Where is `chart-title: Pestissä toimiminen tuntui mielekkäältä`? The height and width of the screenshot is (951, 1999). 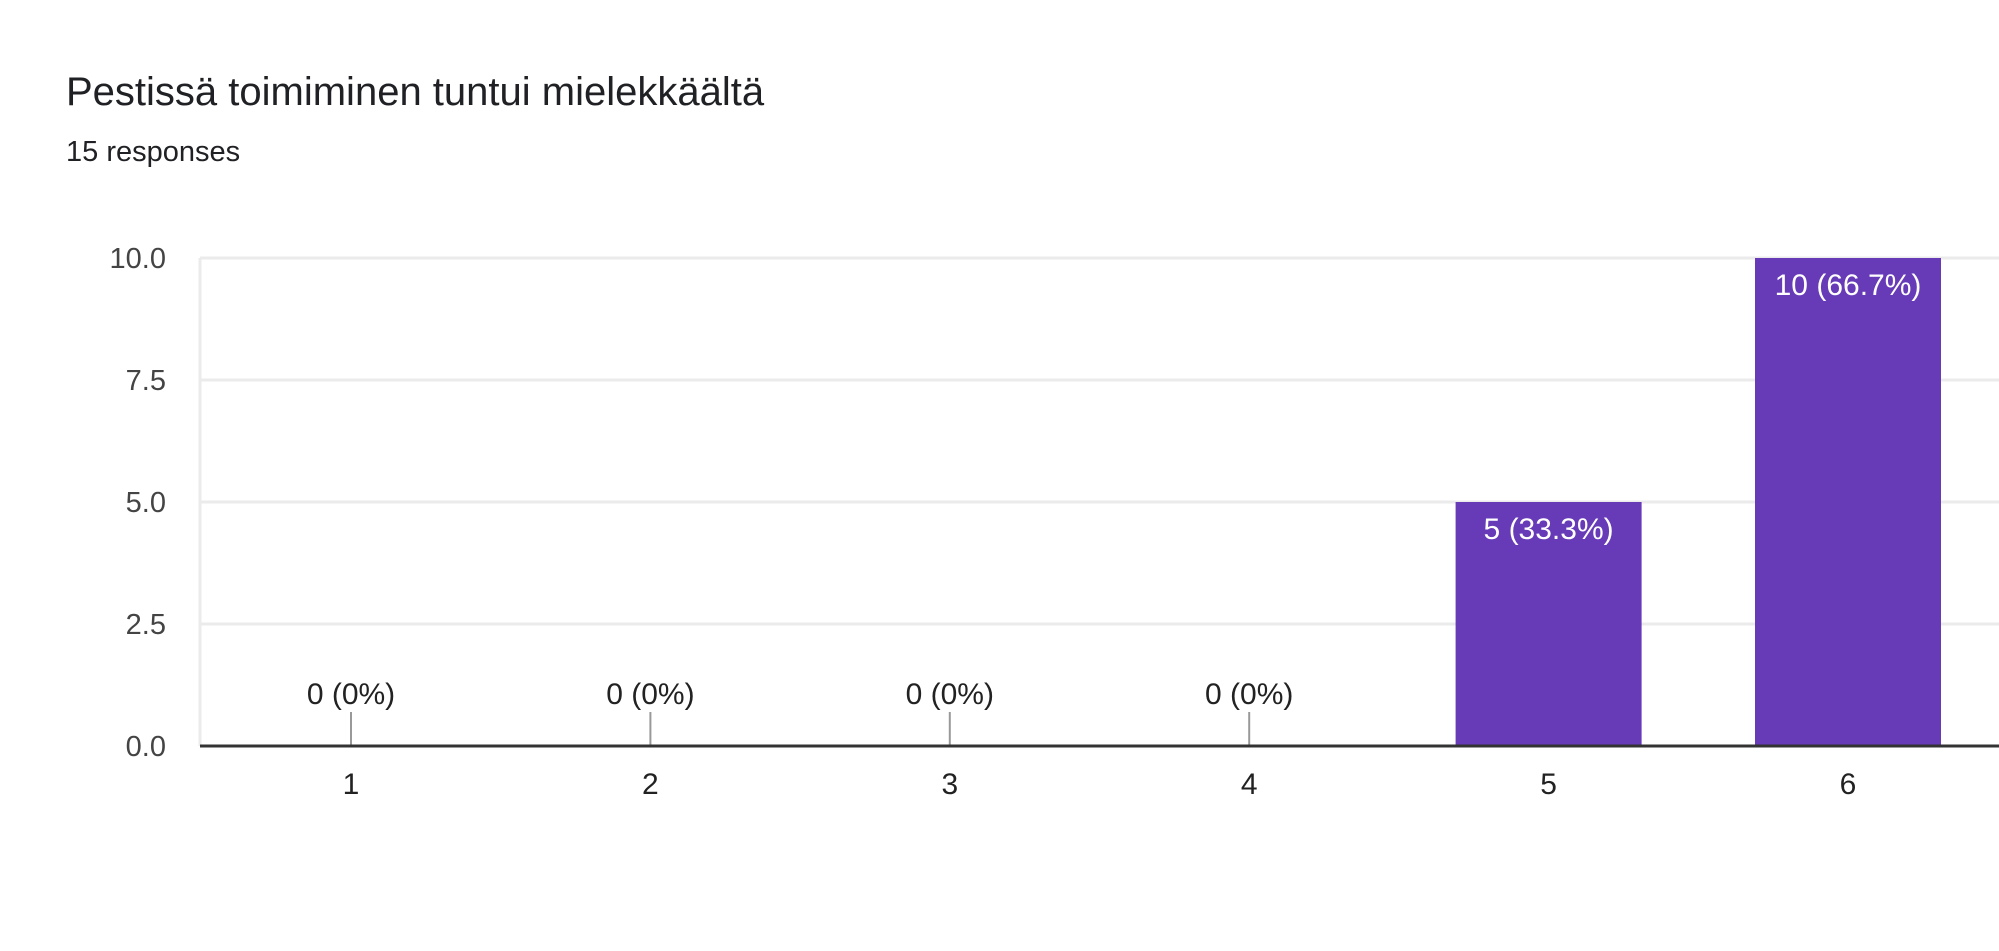
chart-title: Pestissä toimiminen tuntui mielekkäältä is located at coordinates (415, 92).